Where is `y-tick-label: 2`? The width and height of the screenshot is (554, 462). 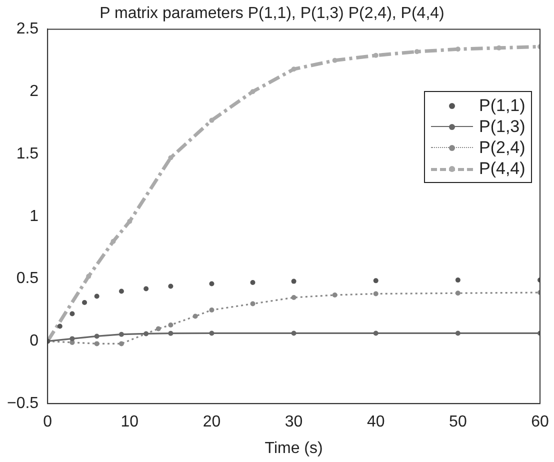 y-tick-label: 2 is located at coordinates (34, 91).